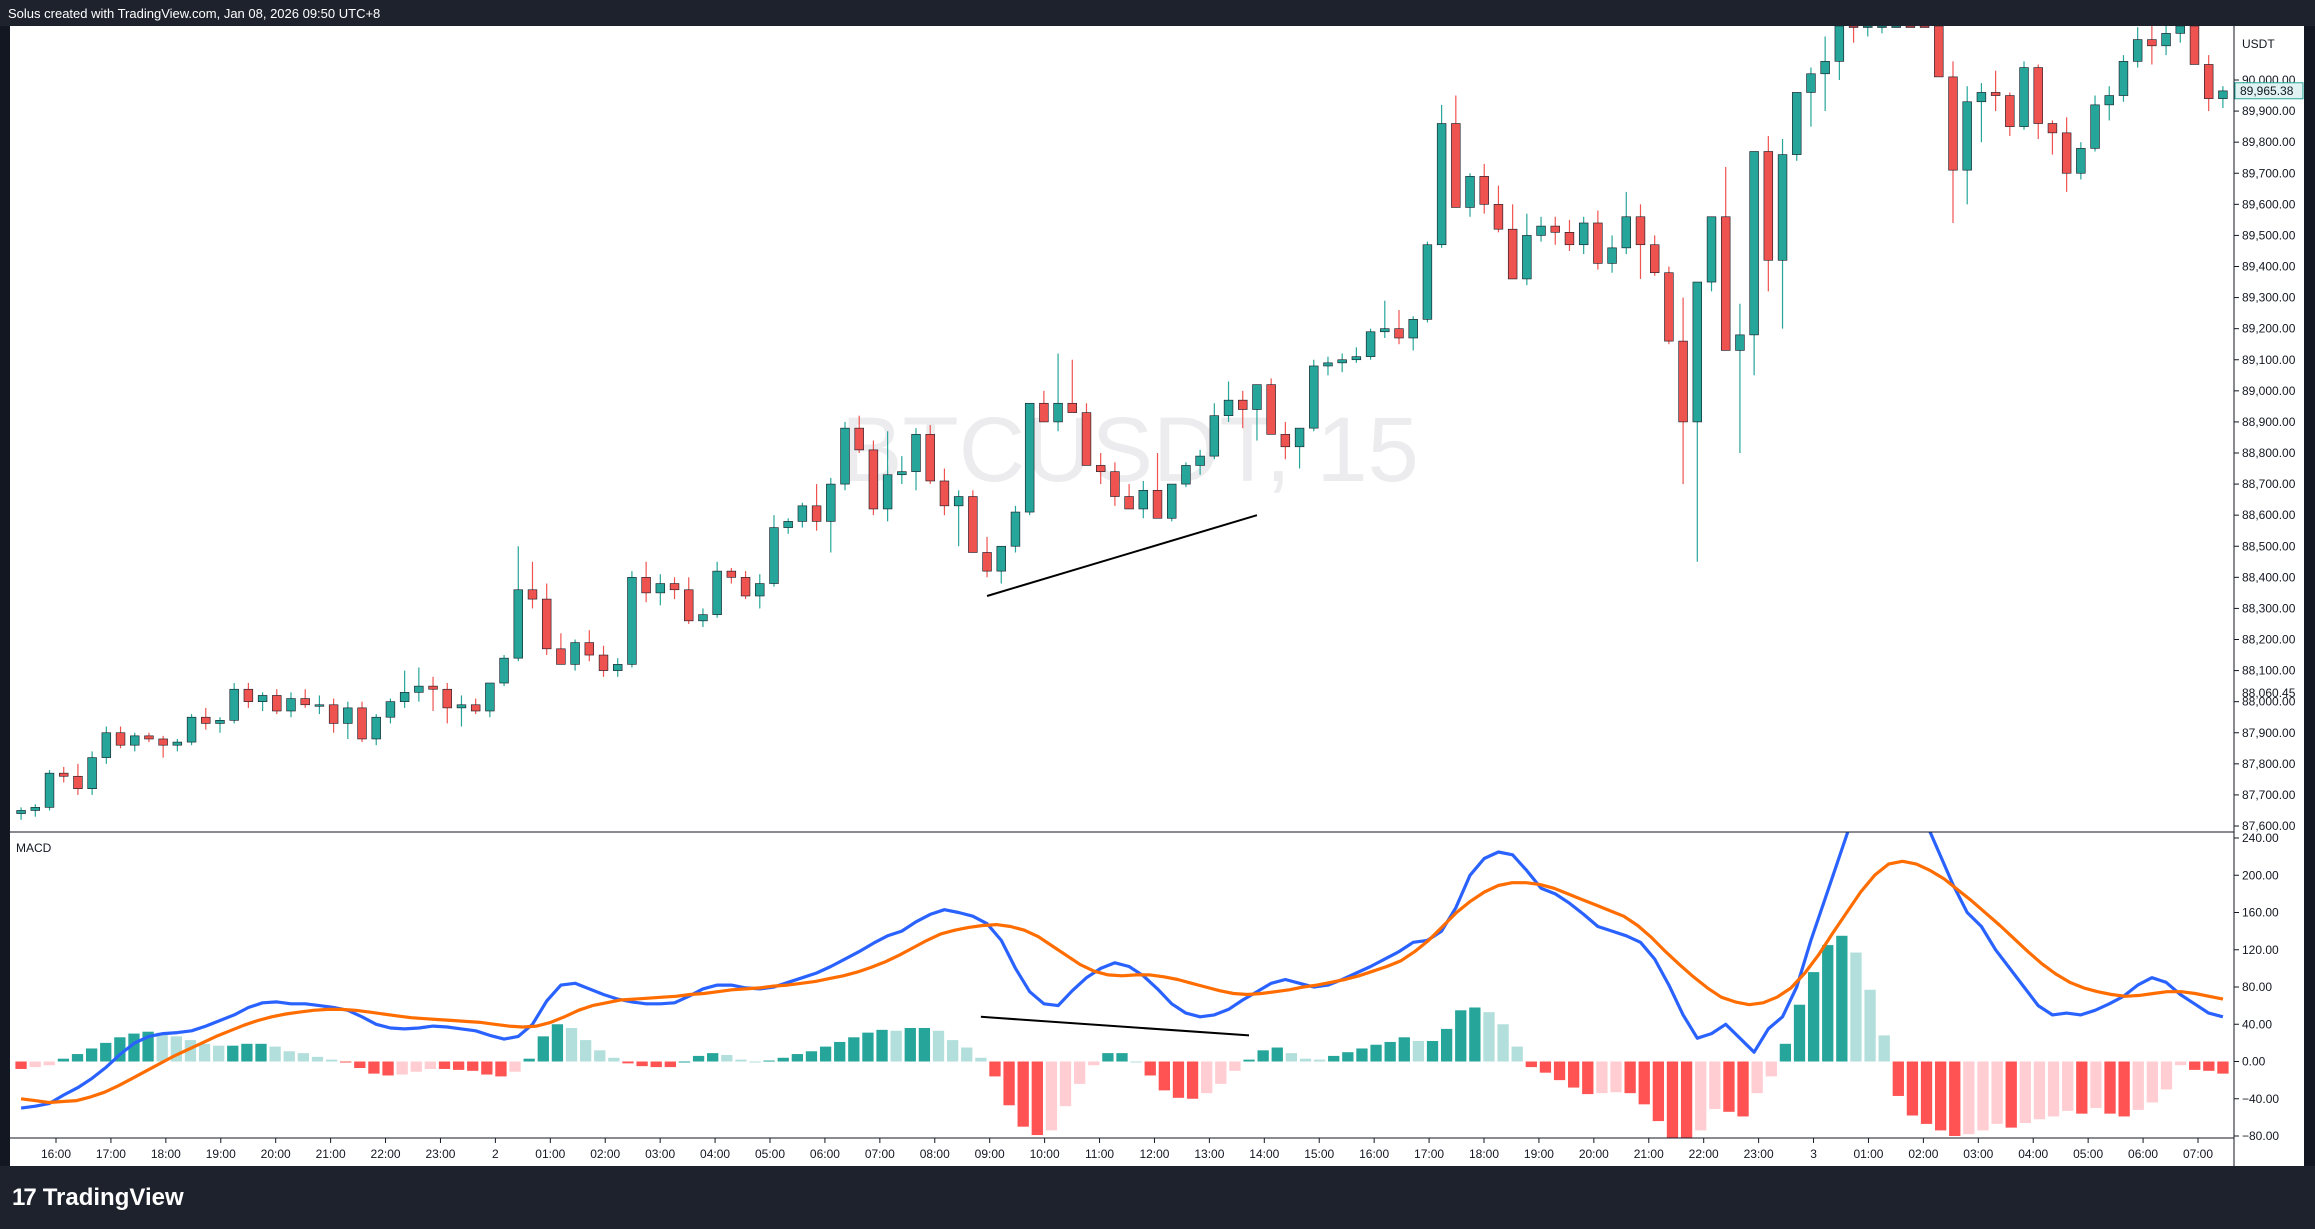 This screenshot has width=2315, height=1229. Describe the element at coordinates (1649, 1154) in the screenshot. I see `time-tick-label: 21:00` at that location.